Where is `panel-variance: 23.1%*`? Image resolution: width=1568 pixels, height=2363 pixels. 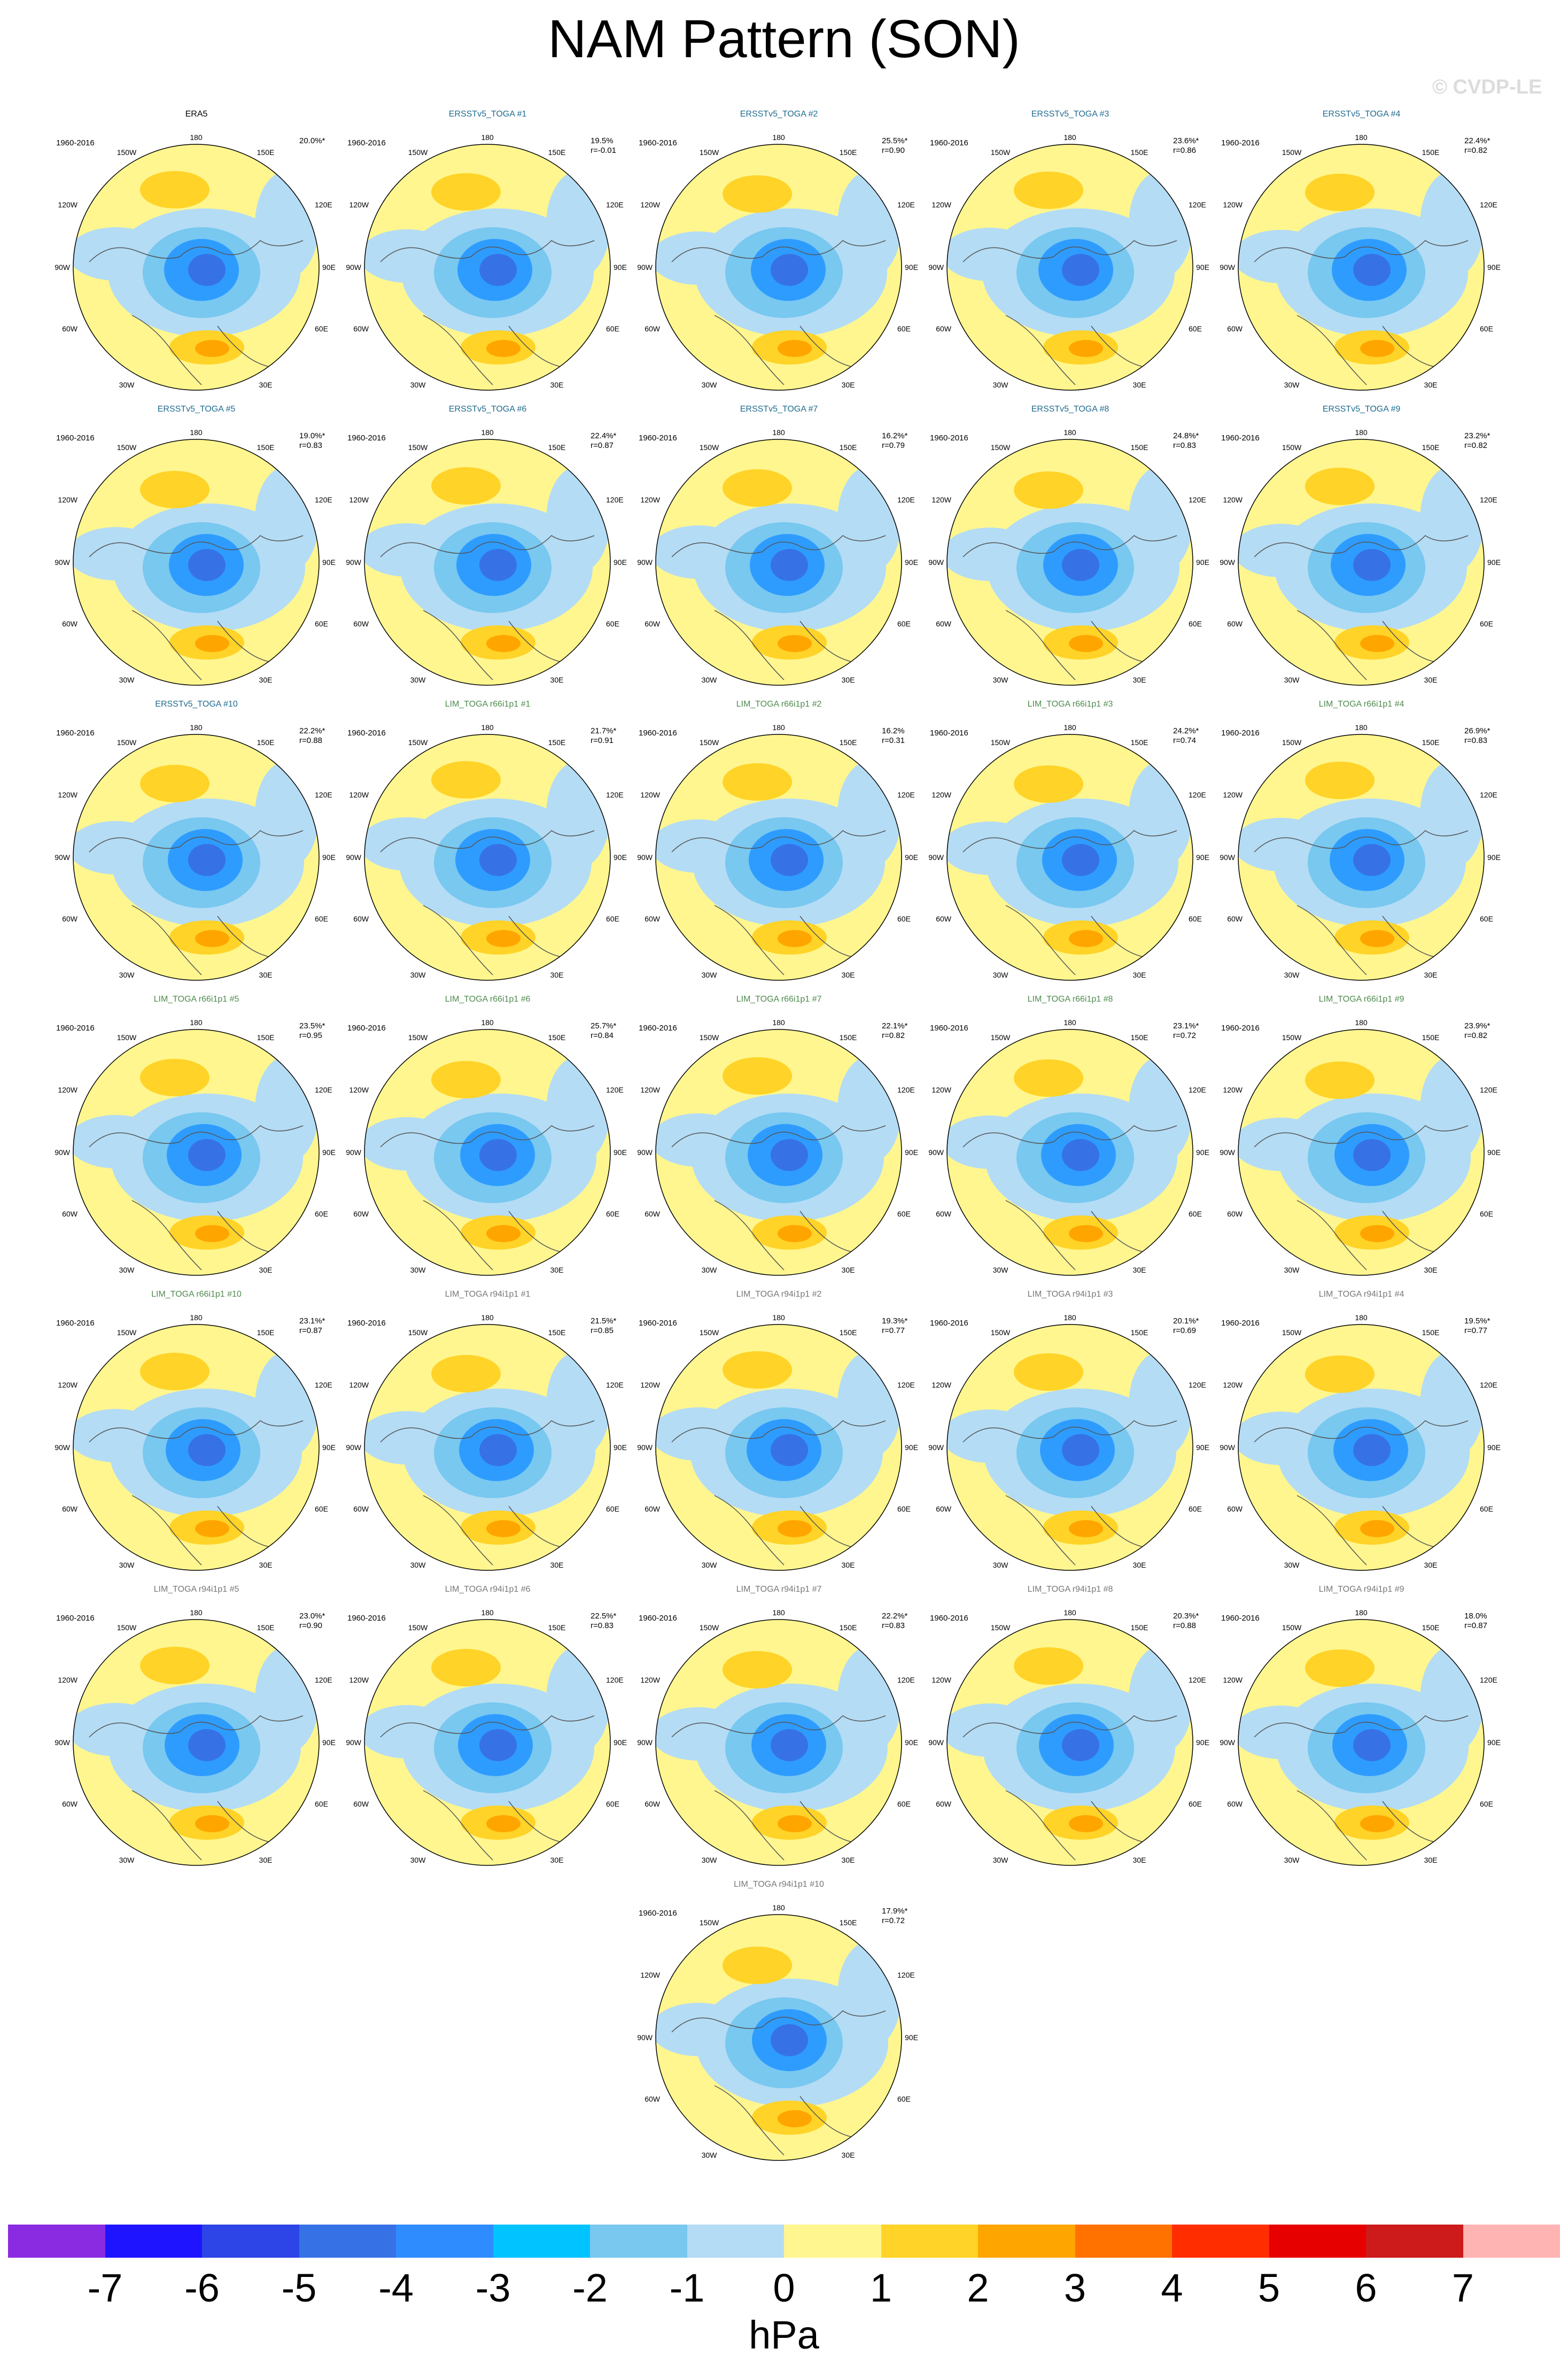
panel-variance: 23.1%* is located at coordinates (312, 1321).